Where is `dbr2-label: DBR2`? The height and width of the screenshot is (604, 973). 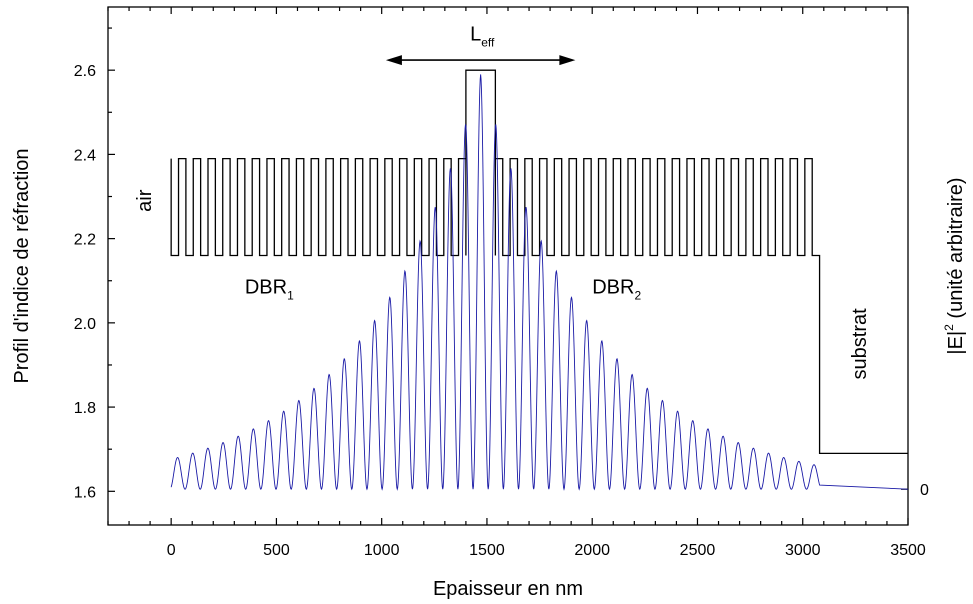 dbr2-label: DBR2 is located at coordinates (616, 289).